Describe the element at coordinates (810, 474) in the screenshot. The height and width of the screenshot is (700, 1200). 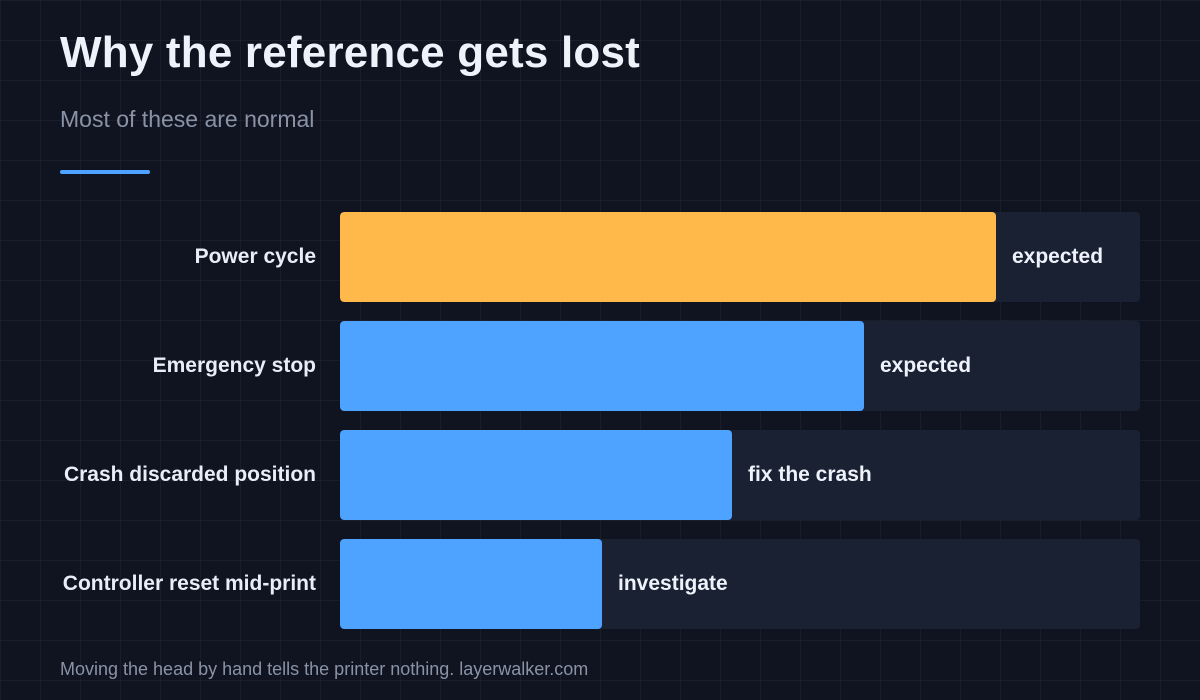
I see `bar-annotation: fix the crash` at that location.